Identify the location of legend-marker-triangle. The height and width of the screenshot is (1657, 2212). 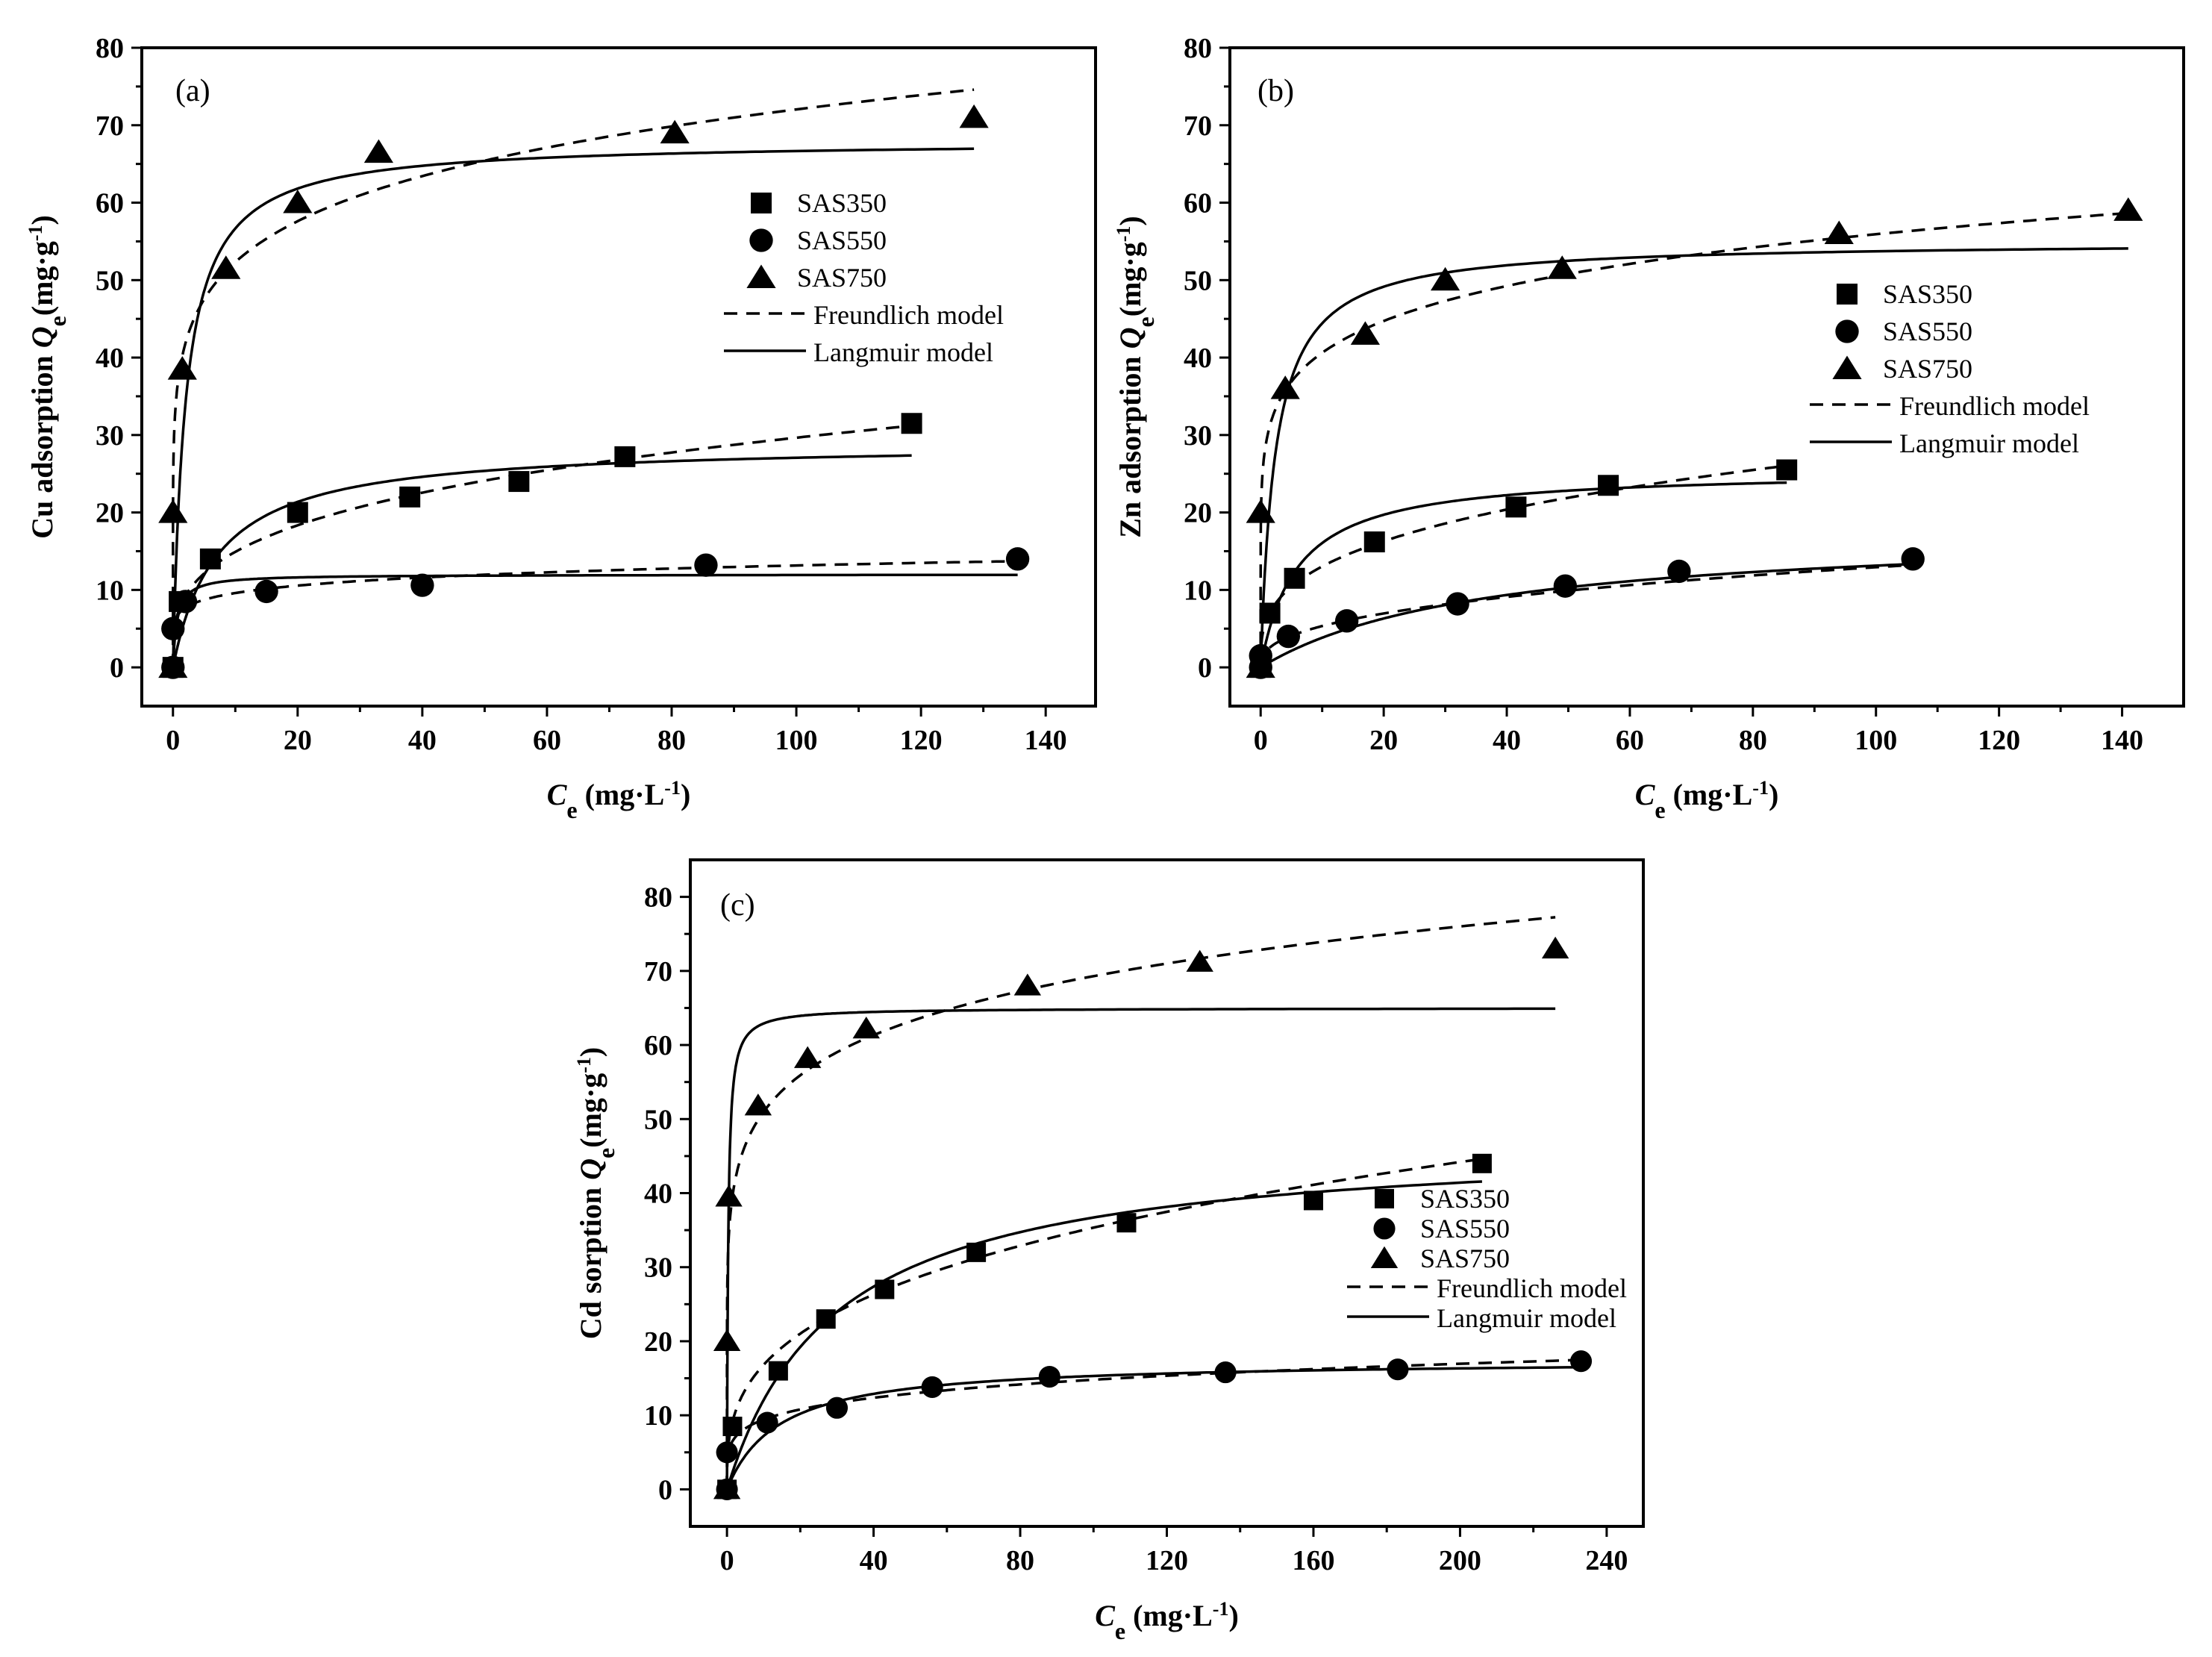
(761, 276).